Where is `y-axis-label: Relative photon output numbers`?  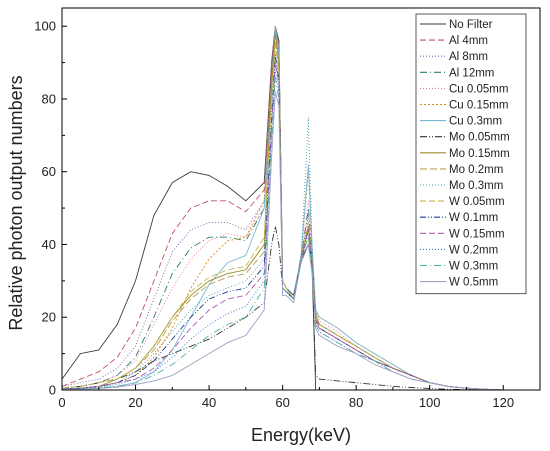
y-axis-label: Relative photon output numbers is located at coordinates (16, 202).